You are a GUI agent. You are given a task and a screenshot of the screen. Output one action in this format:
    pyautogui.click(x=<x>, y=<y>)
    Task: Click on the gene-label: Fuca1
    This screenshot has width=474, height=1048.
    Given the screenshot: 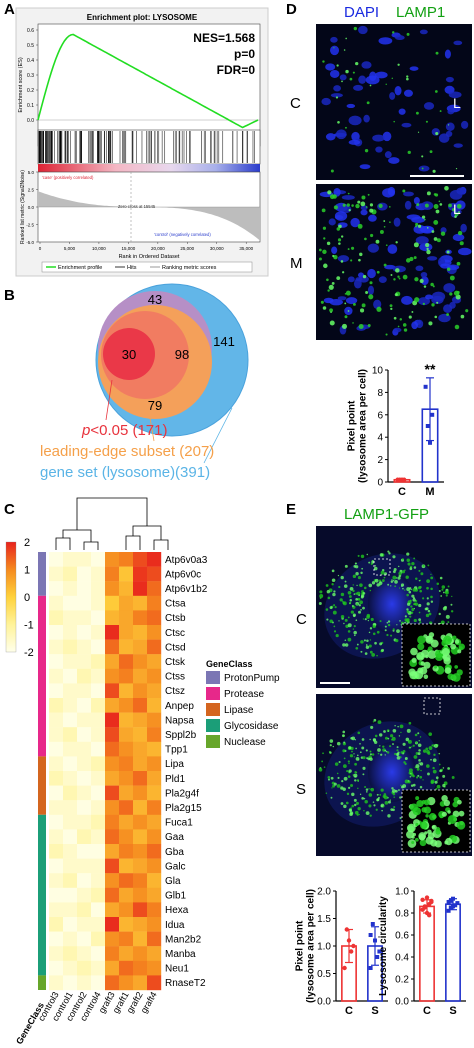 What is the action you would take?
    pyautogui.click(x=179, y=823)
    